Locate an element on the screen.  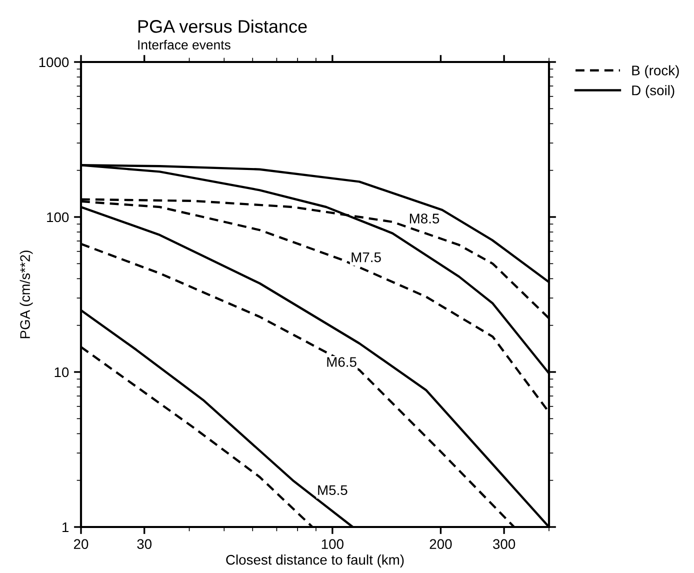
y-axis-title: PGA (cm/s**2) is located at coordinates (26, 294).